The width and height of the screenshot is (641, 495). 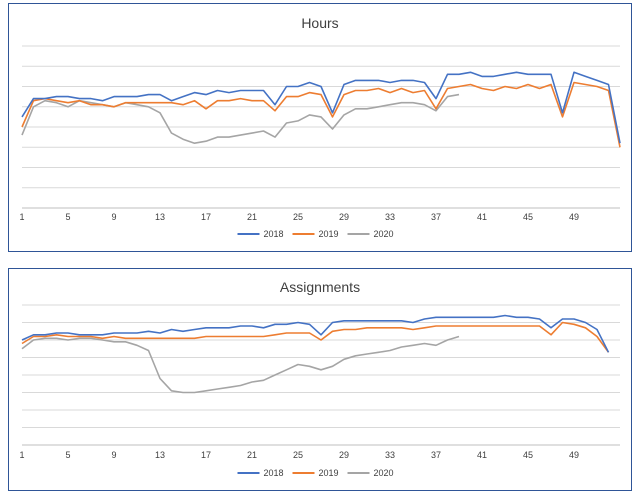 What do you see at coordinates (320, 287) in the screenshot?
I see `chart-title: Assignments` at bounding box center [320, 287].